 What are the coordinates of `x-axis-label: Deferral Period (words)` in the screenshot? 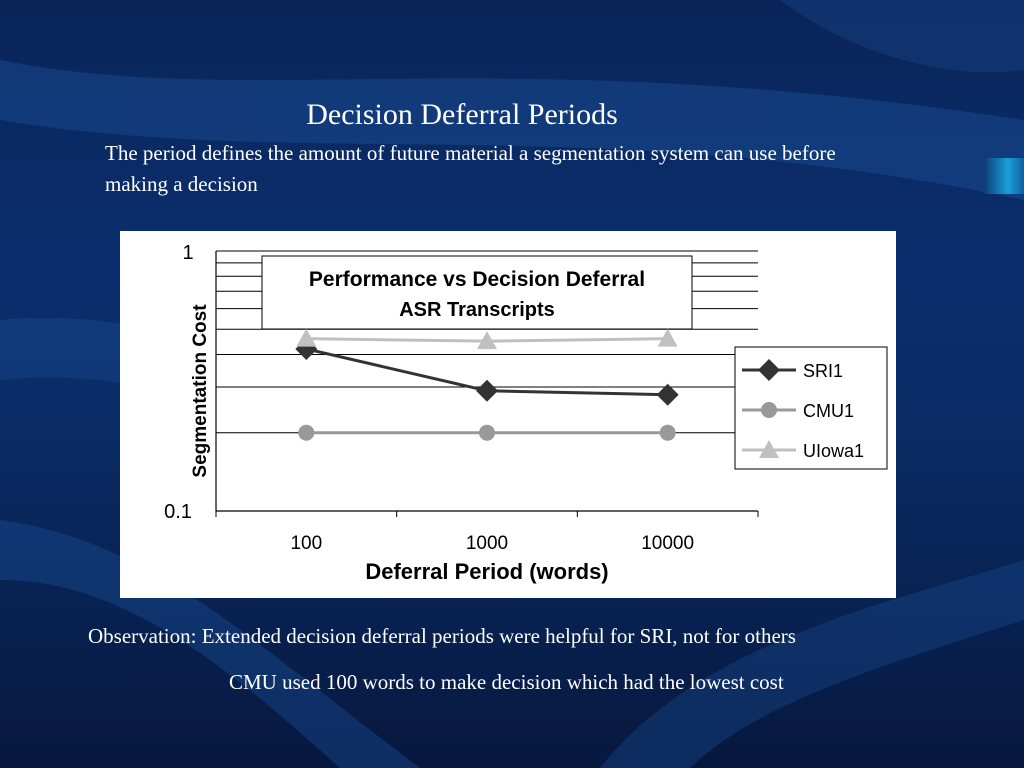 It's located at (486, 571).